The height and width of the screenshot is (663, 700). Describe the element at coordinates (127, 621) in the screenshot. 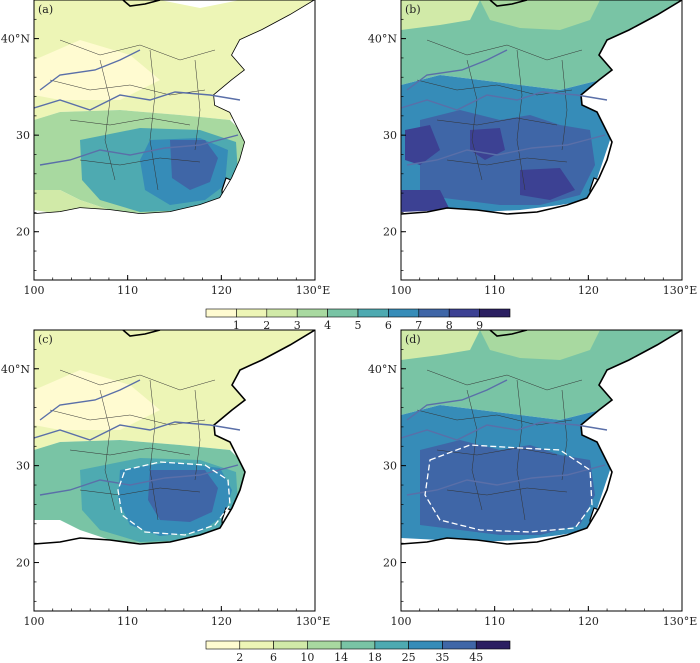

I see `x-tick-label-c-1: 110` at that location.